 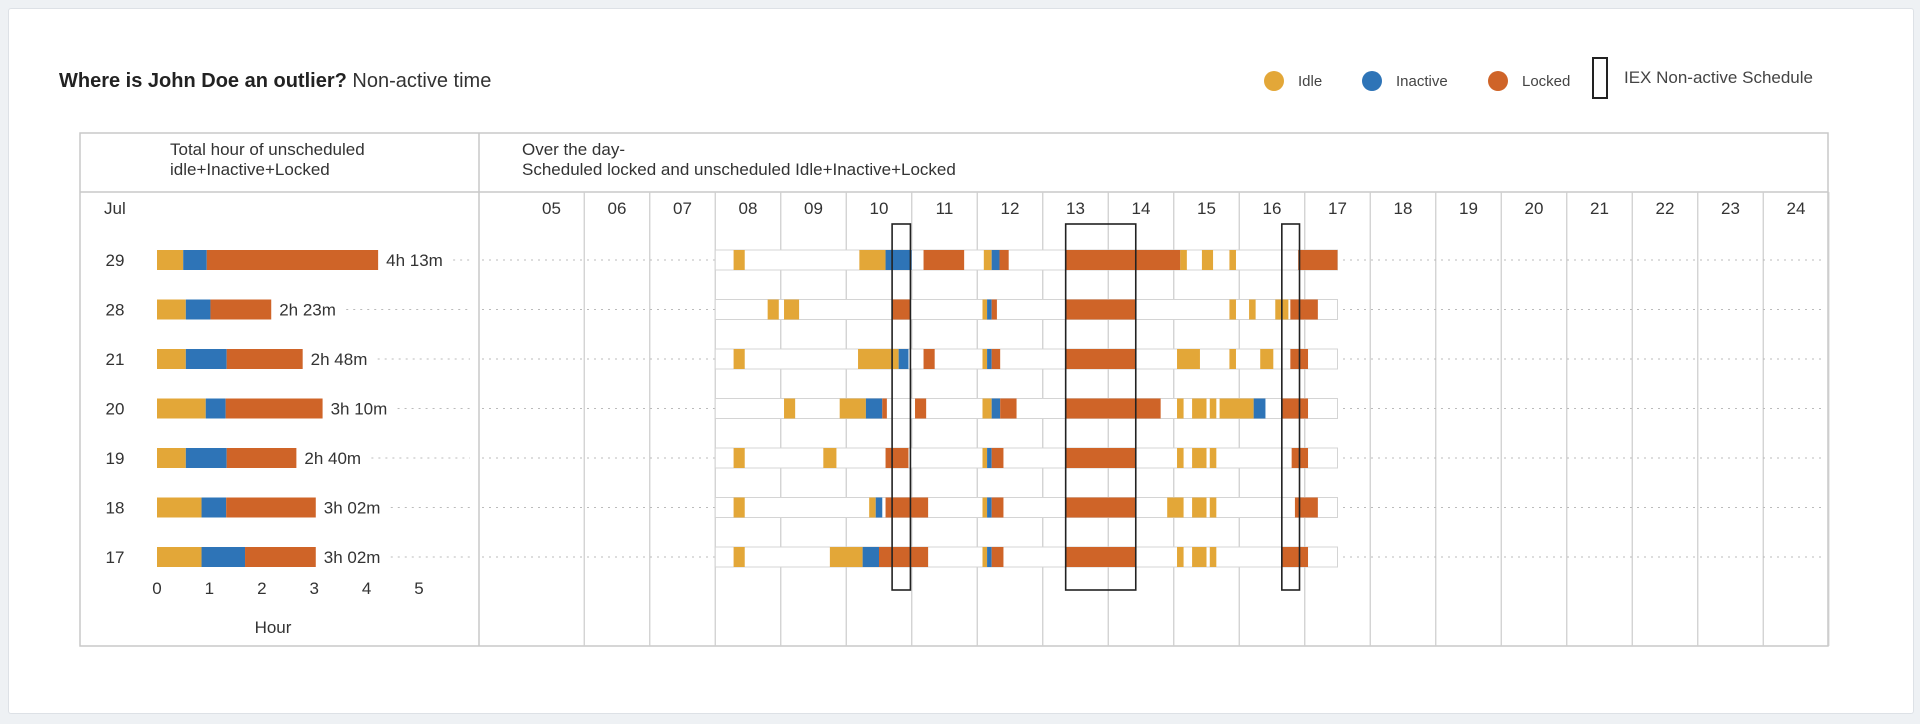 What do you see at coordinates (1718, 77) in the screenshot?
I see `legend-label: IEX Non-active Schedule` at bounding box center [1718, 77].